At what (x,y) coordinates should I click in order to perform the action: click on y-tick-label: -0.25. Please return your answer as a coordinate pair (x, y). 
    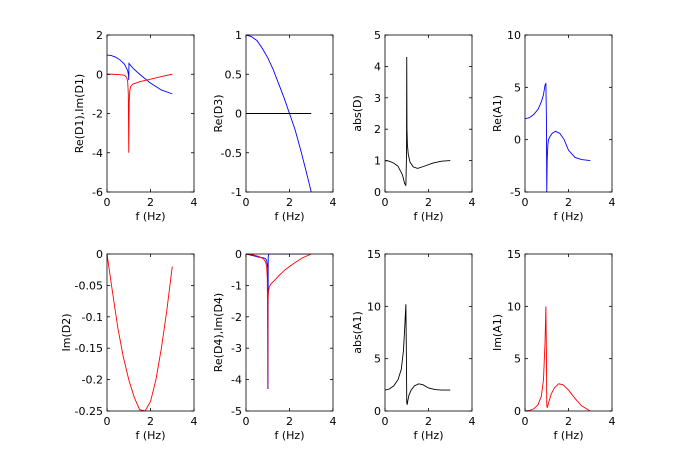
    Looking at the image, I should click on (89, 411).